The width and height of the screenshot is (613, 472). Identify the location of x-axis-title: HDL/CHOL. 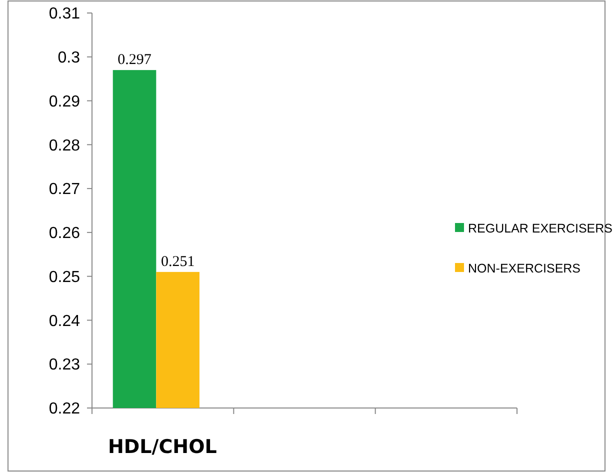
(162, 447).